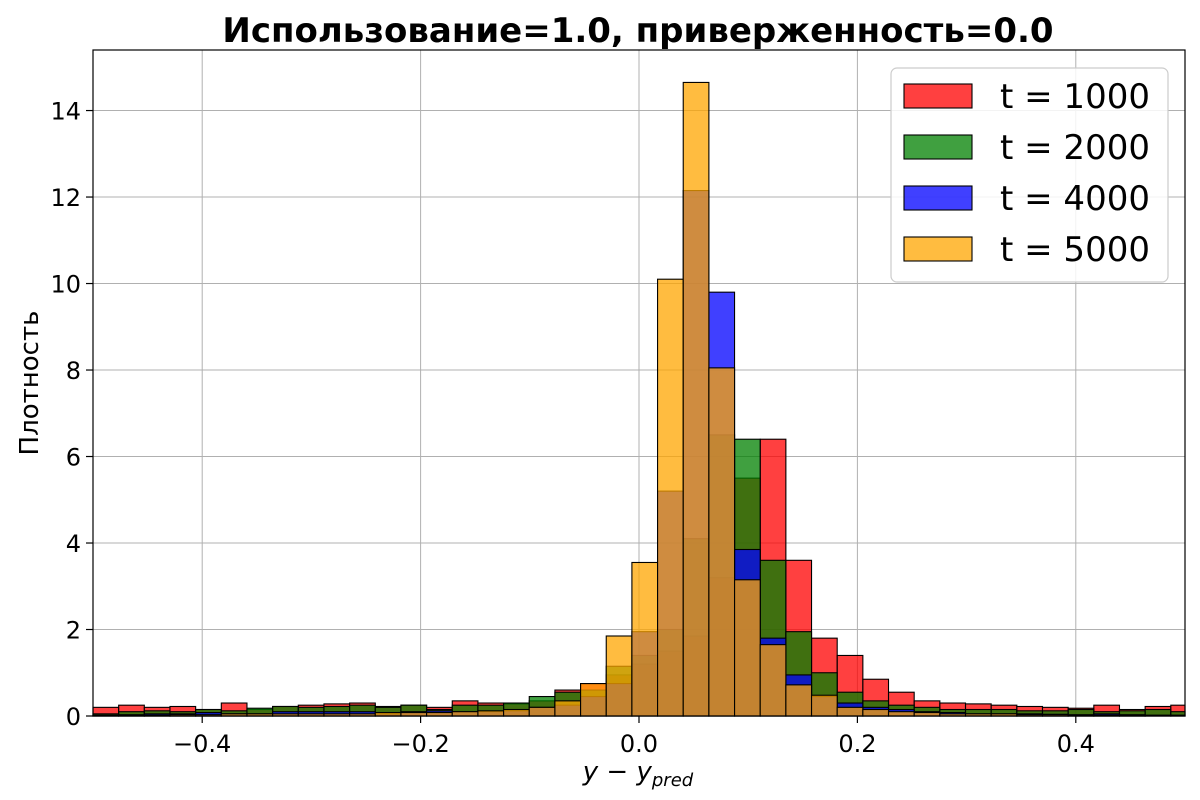 This screenshot has height=800, width=1200. What do you see at coordinates (65, 112) in the screenshot?
I see `y-tick-label: 14` at bounding box center [65, 112].